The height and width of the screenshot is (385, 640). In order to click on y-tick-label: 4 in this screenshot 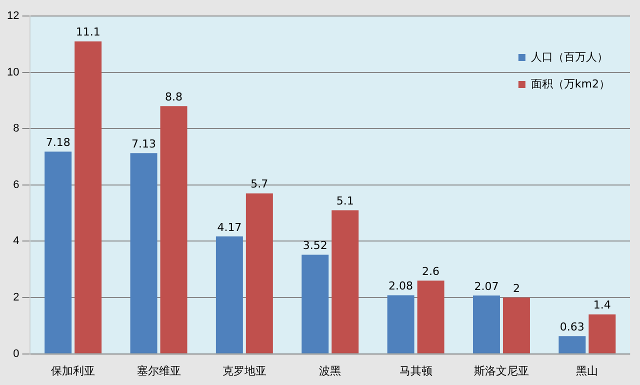, I will do `click(16, 241)`.